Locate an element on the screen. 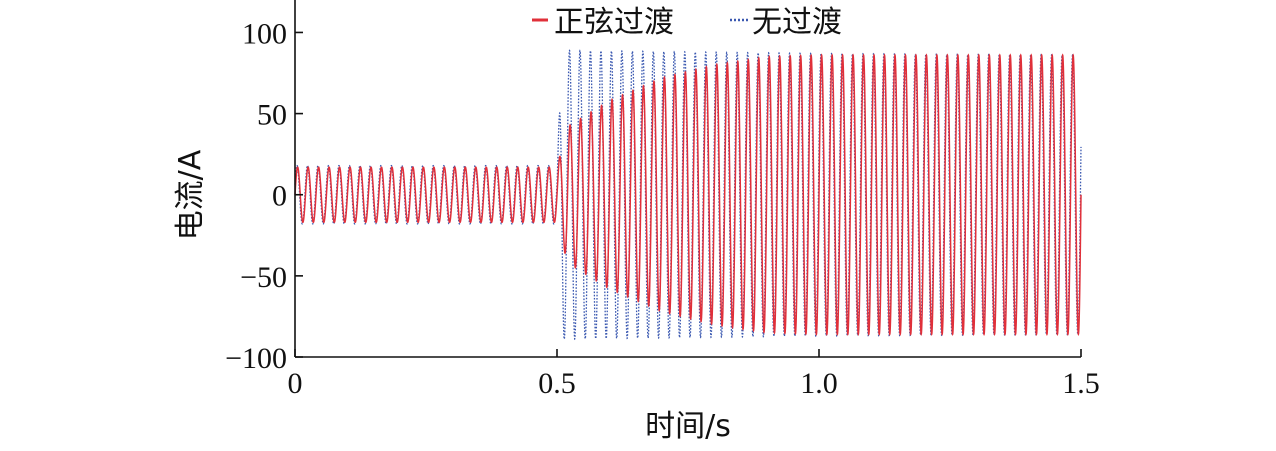 This screenshot has height=451, width=1276. y-tick-label: 0 is located at coordinates (279, 196).